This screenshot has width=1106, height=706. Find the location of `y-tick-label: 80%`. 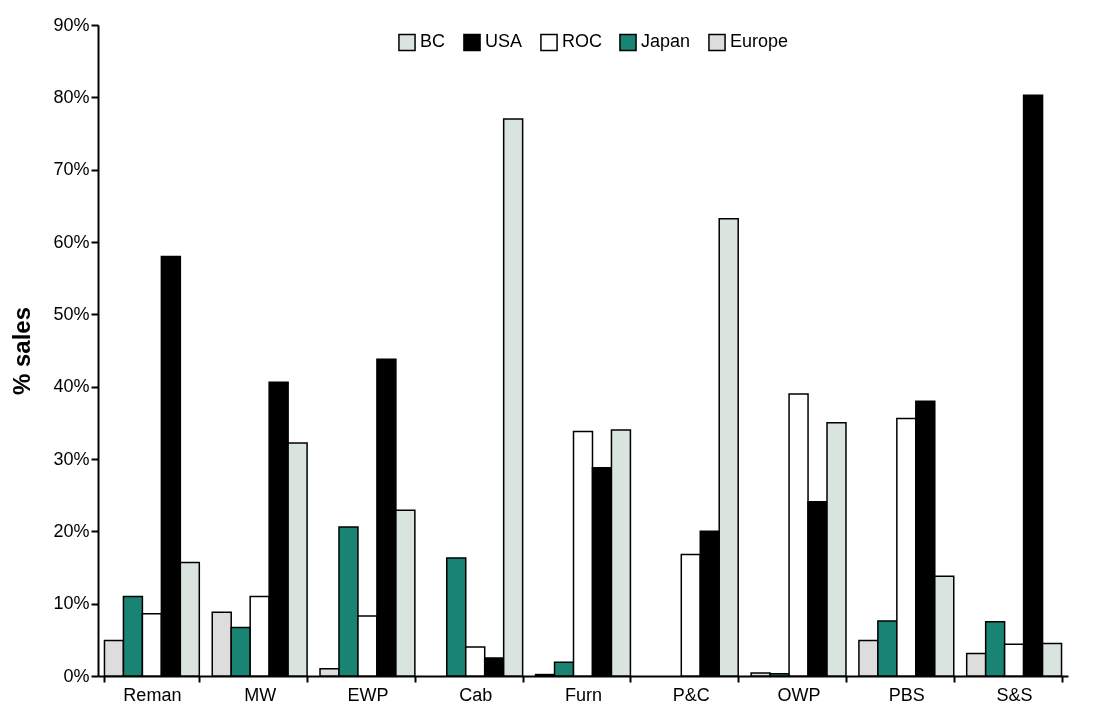

y-tick-label: 80% is located at coordinates (71, 96).